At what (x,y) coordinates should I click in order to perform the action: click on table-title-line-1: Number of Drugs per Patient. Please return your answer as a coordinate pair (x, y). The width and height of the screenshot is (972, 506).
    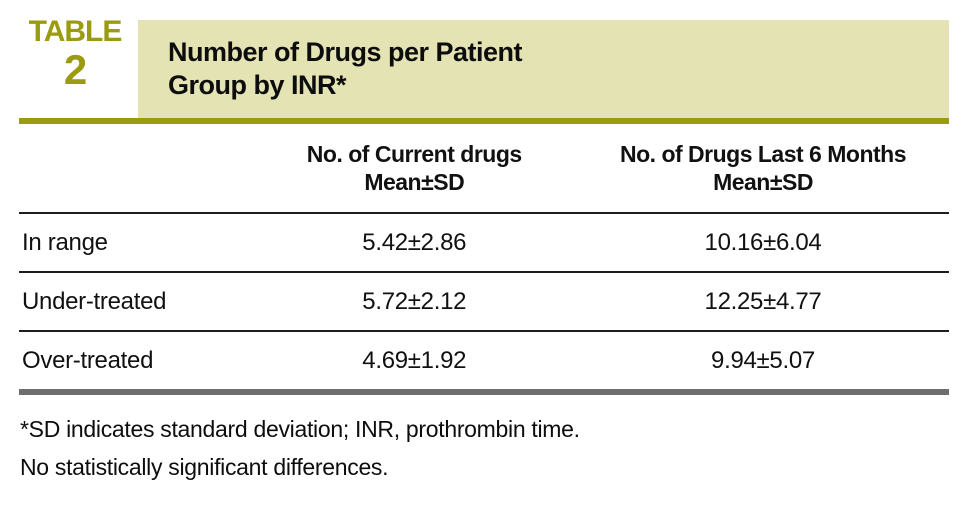
    Looking at the image, I should click on (345, 52).